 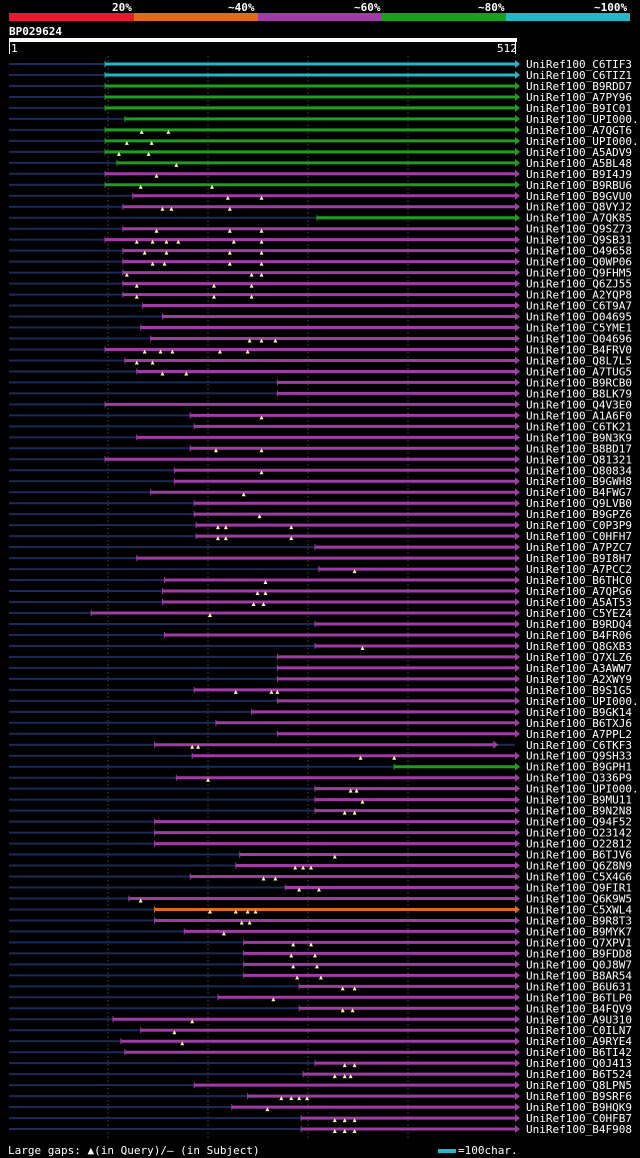 What do you see at coordinates (579, 1041) in the screenshot?
I see `hit-label: UniRef100_A9RYE4` at bounding box center [579, 1041].